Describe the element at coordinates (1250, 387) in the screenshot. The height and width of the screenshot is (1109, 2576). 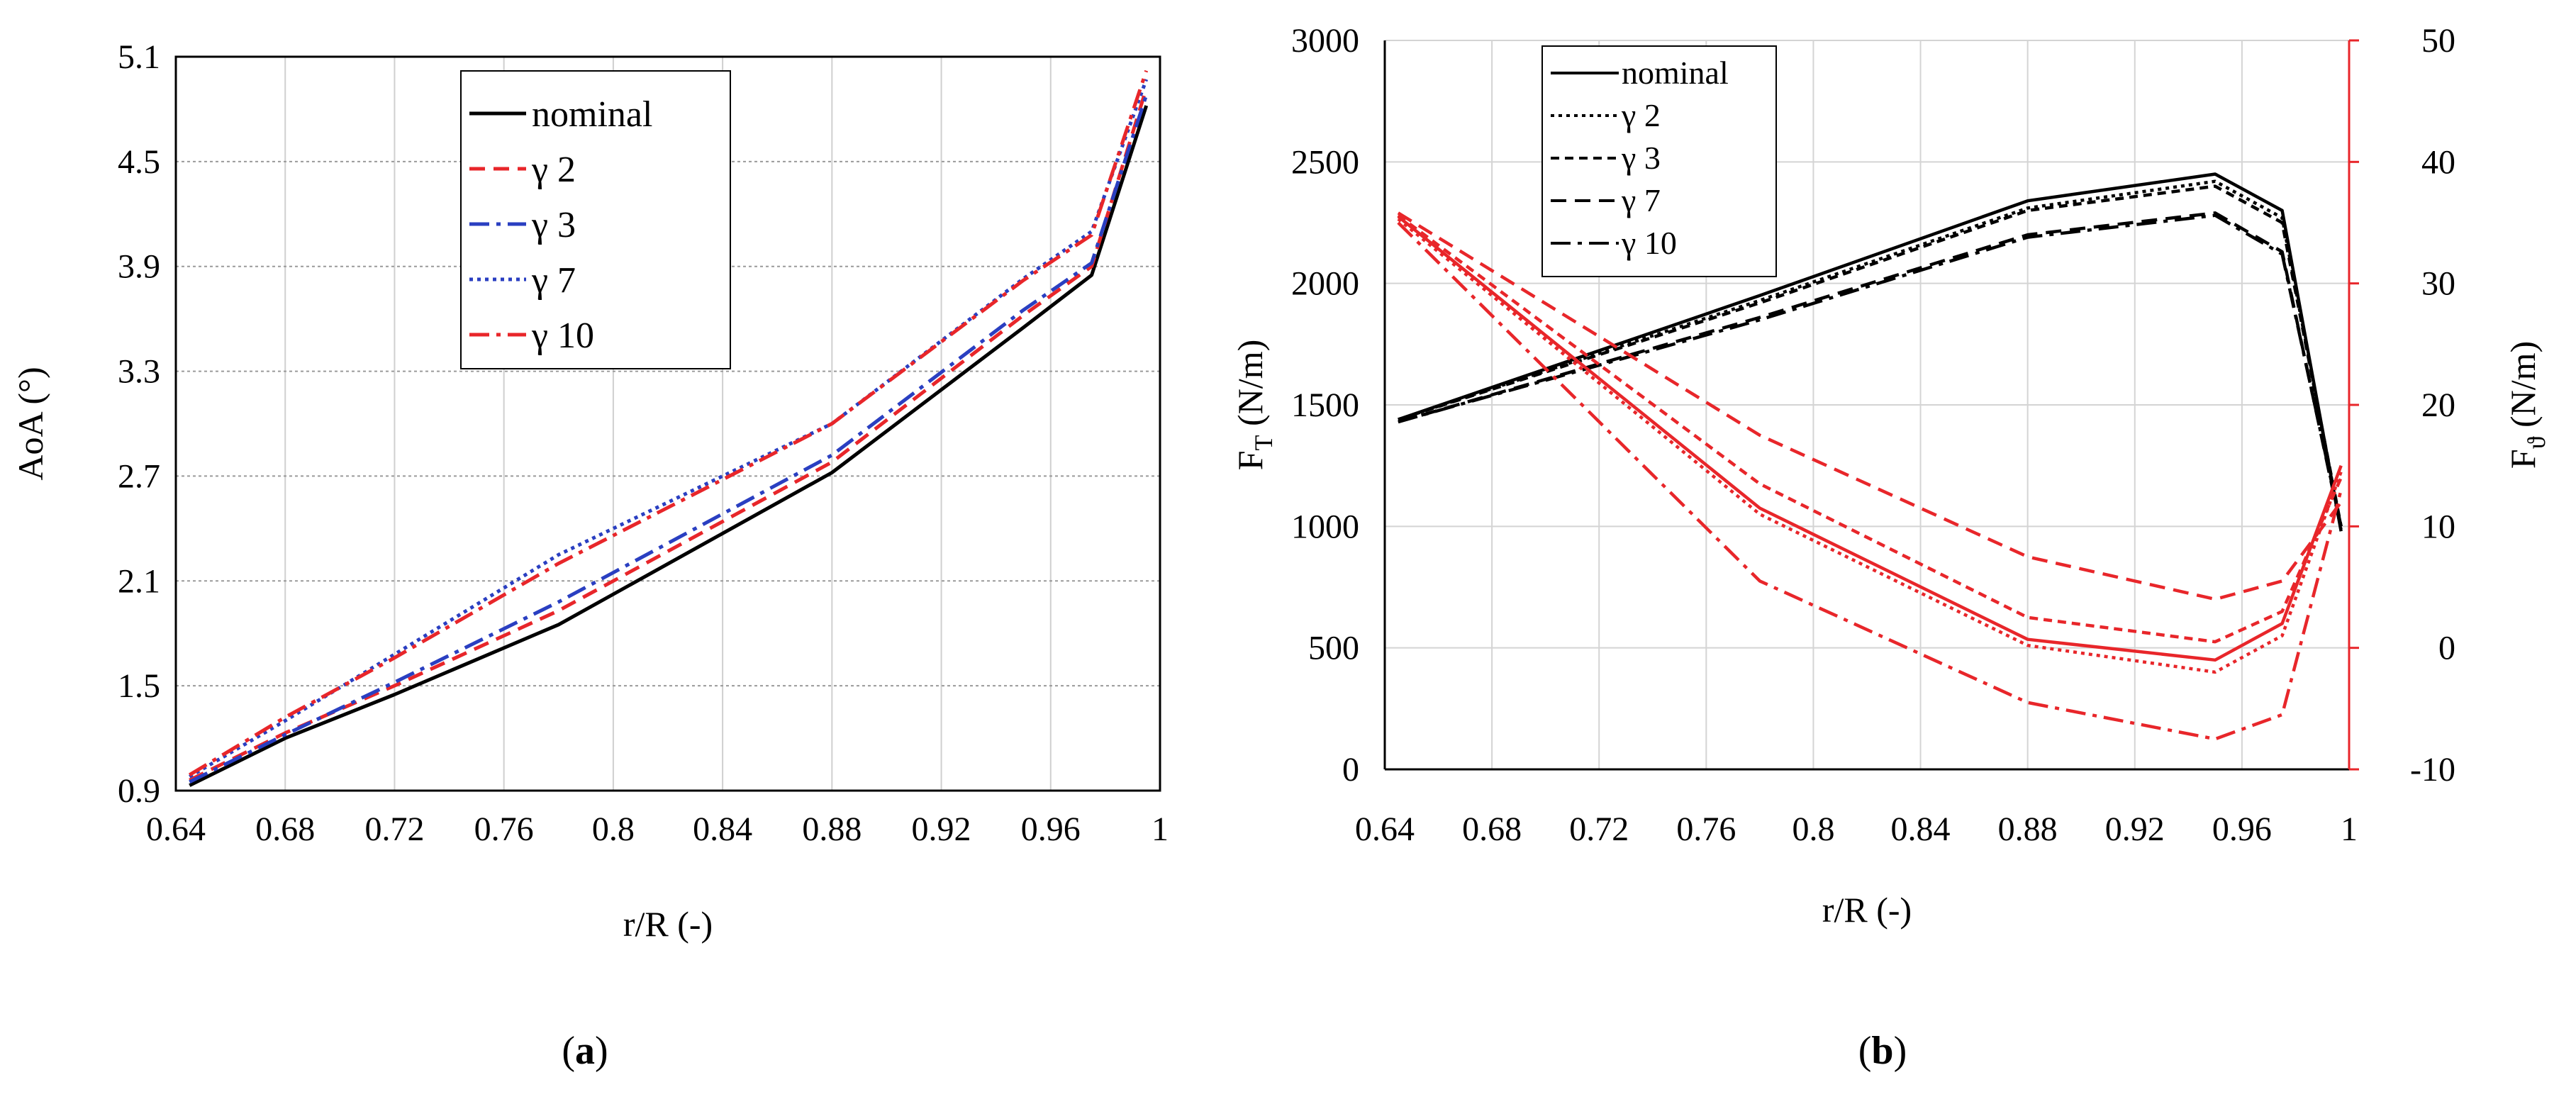
I see `y-axis-label-unit: (N/m)` at that location.